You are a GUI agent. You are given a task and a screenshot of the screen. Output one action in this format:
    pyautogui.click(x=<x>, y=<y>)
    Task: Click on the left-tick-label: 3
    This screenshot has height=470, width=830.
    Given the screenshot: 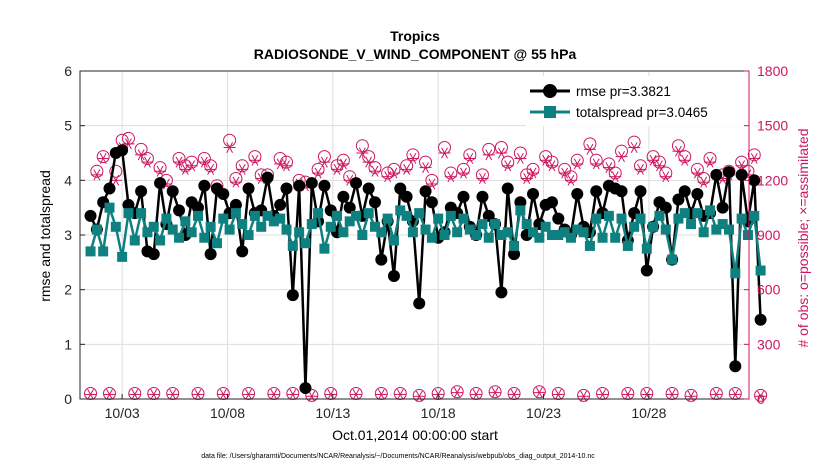 What is the action you would take?
    pyautogui.click(x=68, y=235)
    